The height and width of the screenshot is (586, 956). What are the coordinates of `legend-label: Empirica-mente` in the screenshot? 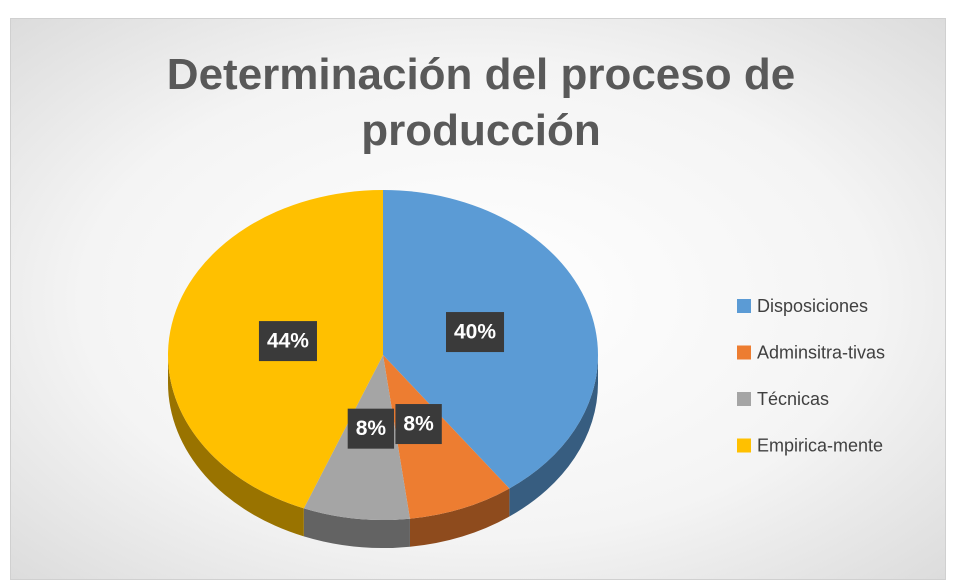 It's located at (820, 445).